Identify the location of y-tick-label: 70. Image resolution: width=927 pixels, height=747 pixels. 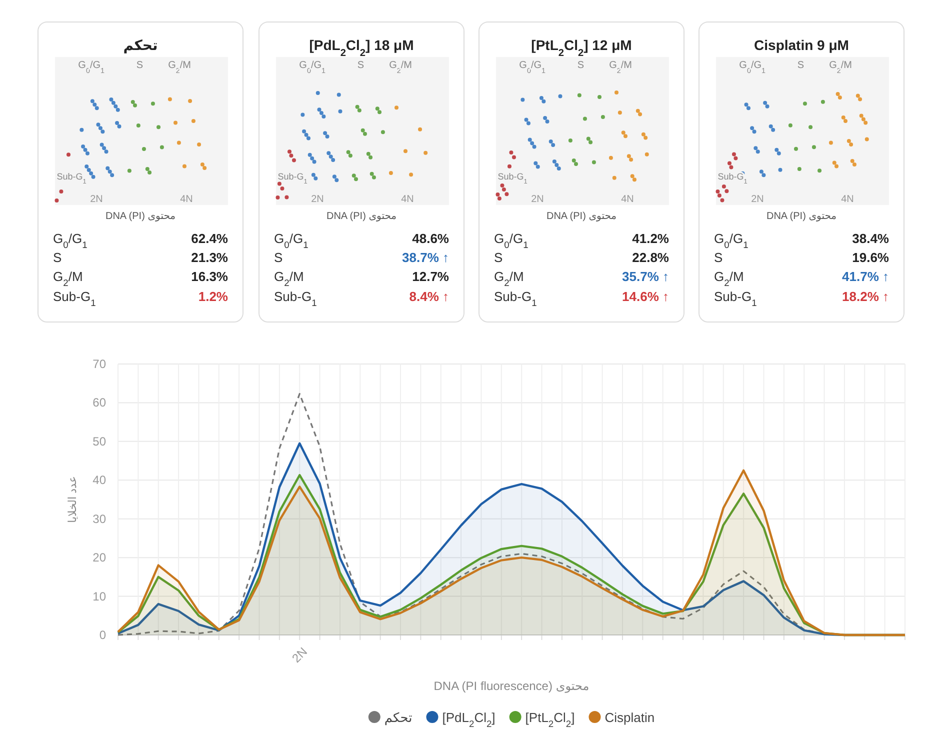
(99, 364).